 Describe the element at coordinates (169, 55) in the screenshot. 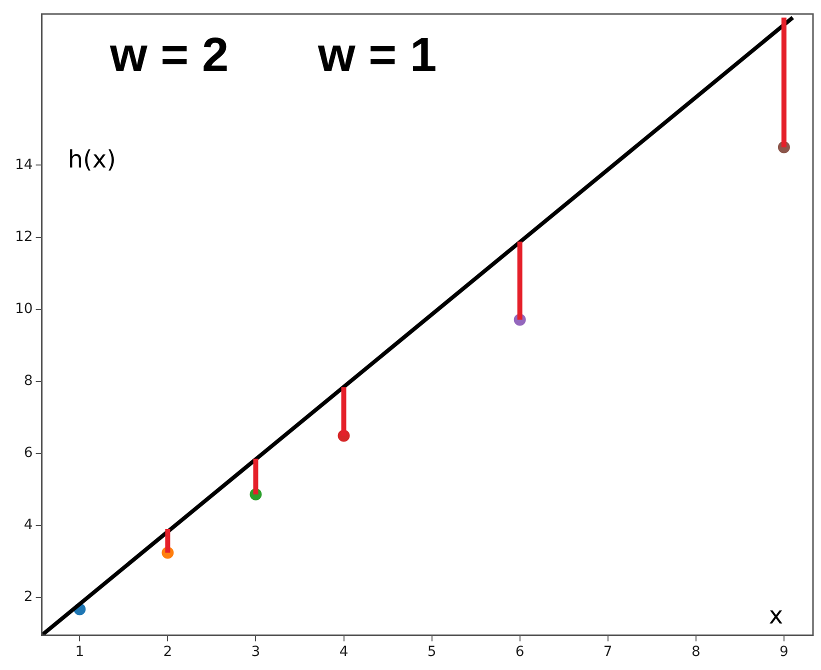

I see `annotation: w = 2` at that location.